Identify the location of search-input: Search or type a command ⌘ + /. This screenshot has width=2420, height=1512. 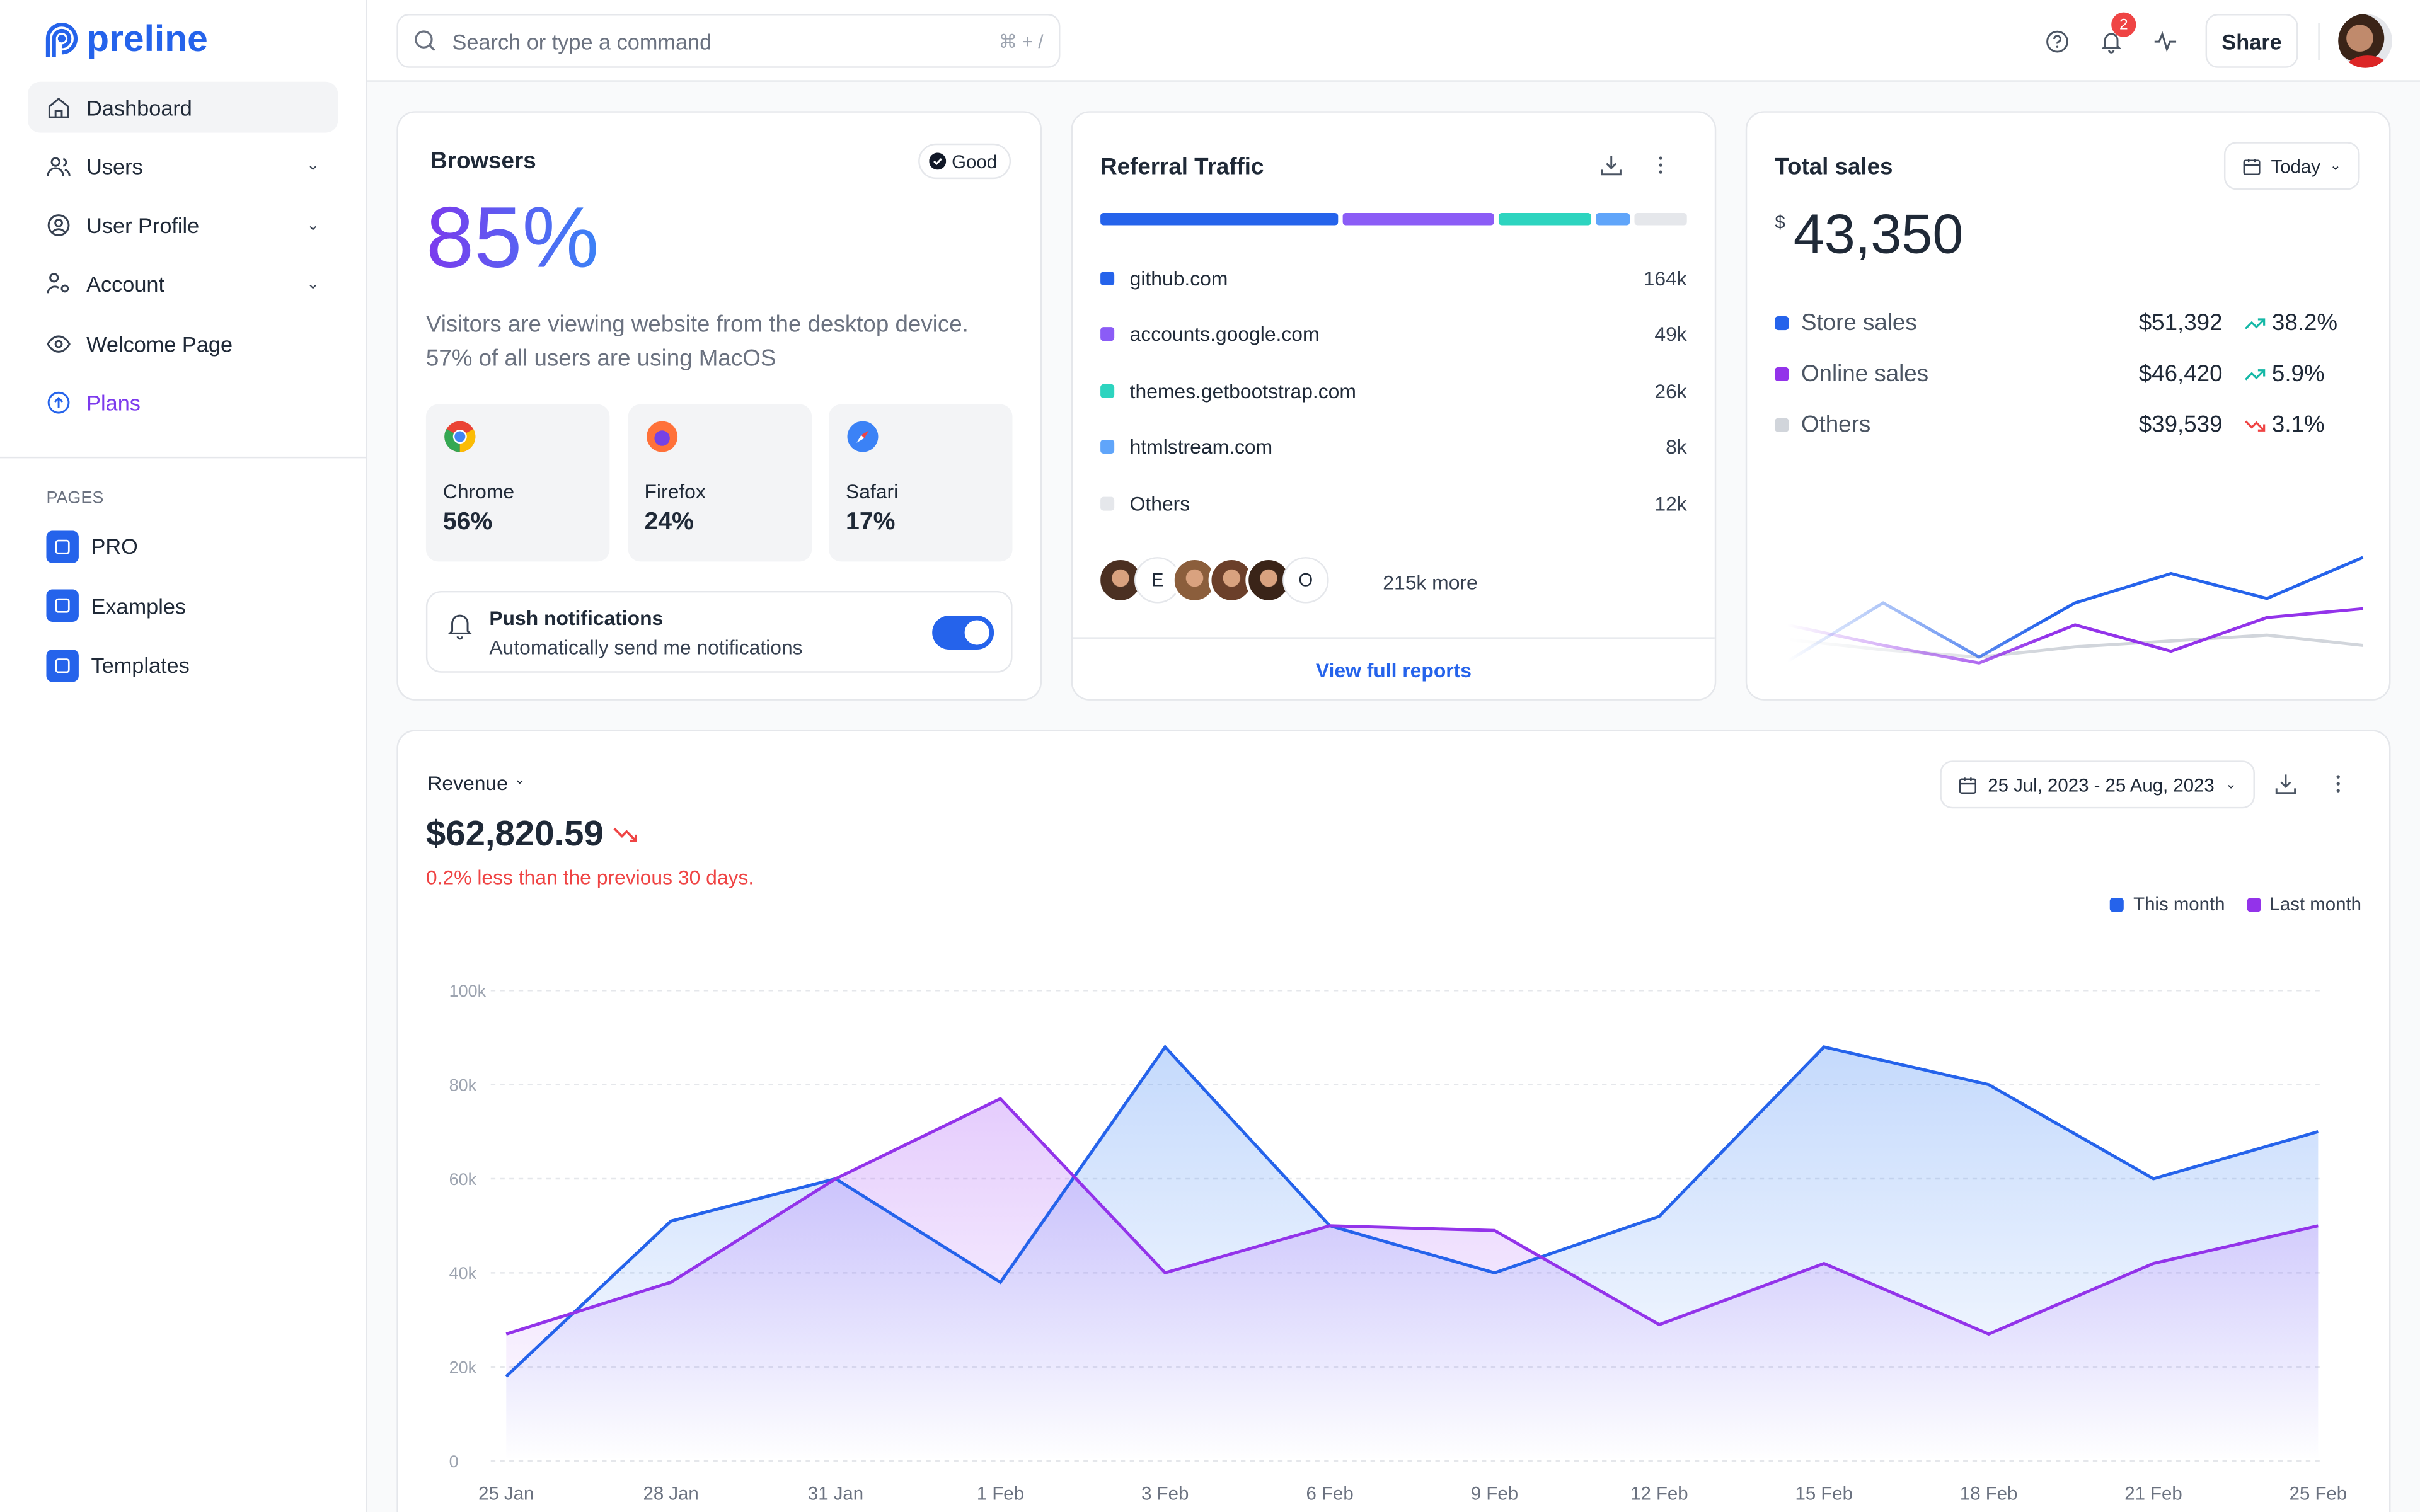
(729, 41).